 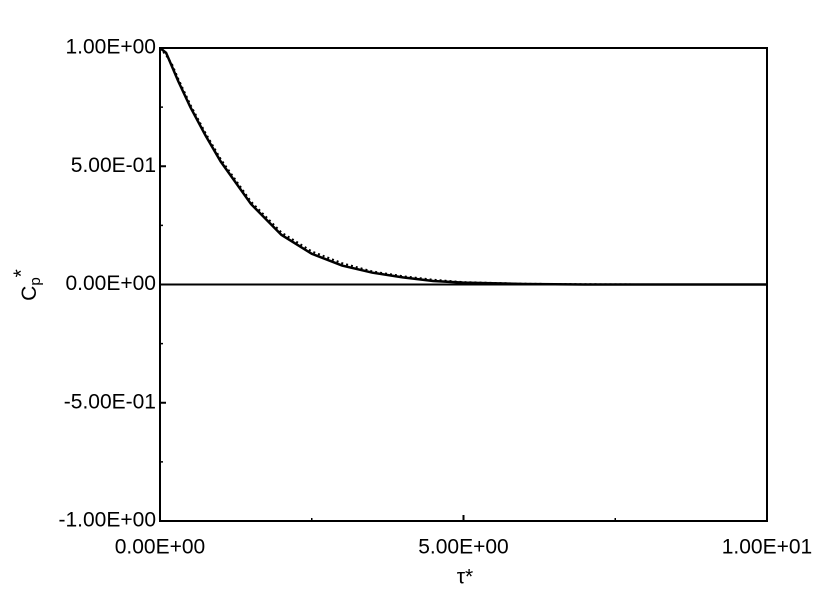 What do you see at coordinates (35, 281) in the screenshot?
I see `y-label-sub: p` at bounding box center [35, 281].